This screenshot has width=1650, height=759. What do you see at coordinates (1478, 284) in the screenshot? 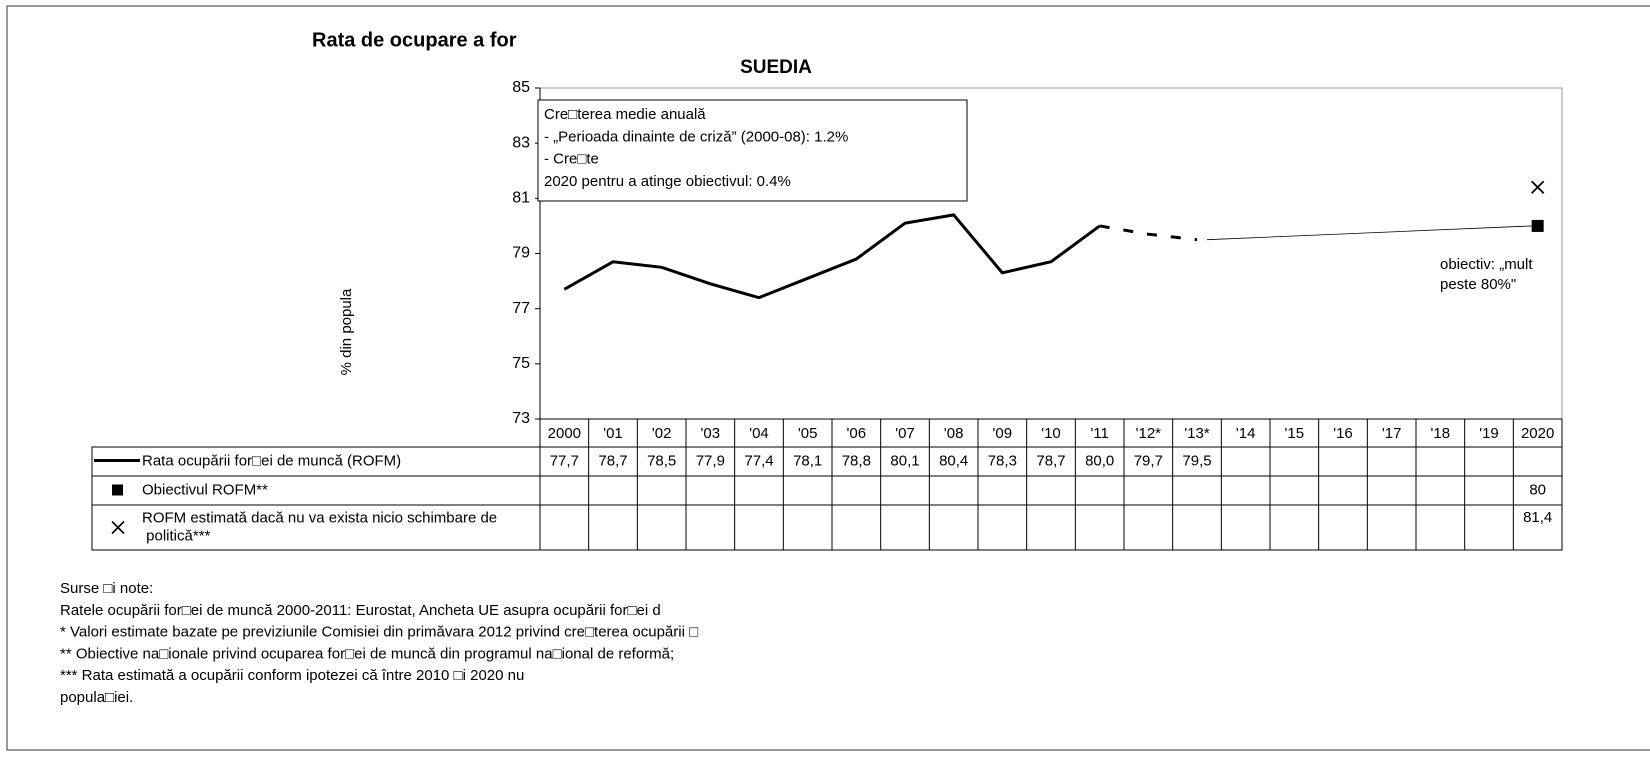
I see `target-note: peste 80%"` at bounding box center [1478, 284].